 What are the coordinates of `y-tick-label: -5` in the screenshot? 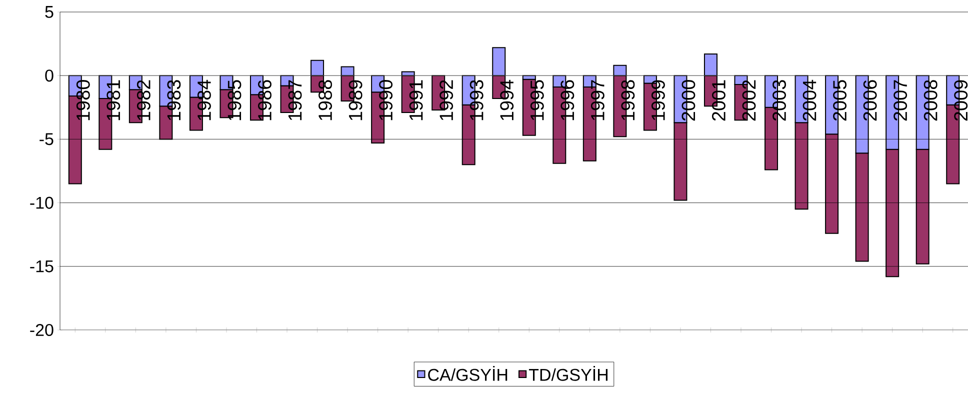 It's located at (47, 139).